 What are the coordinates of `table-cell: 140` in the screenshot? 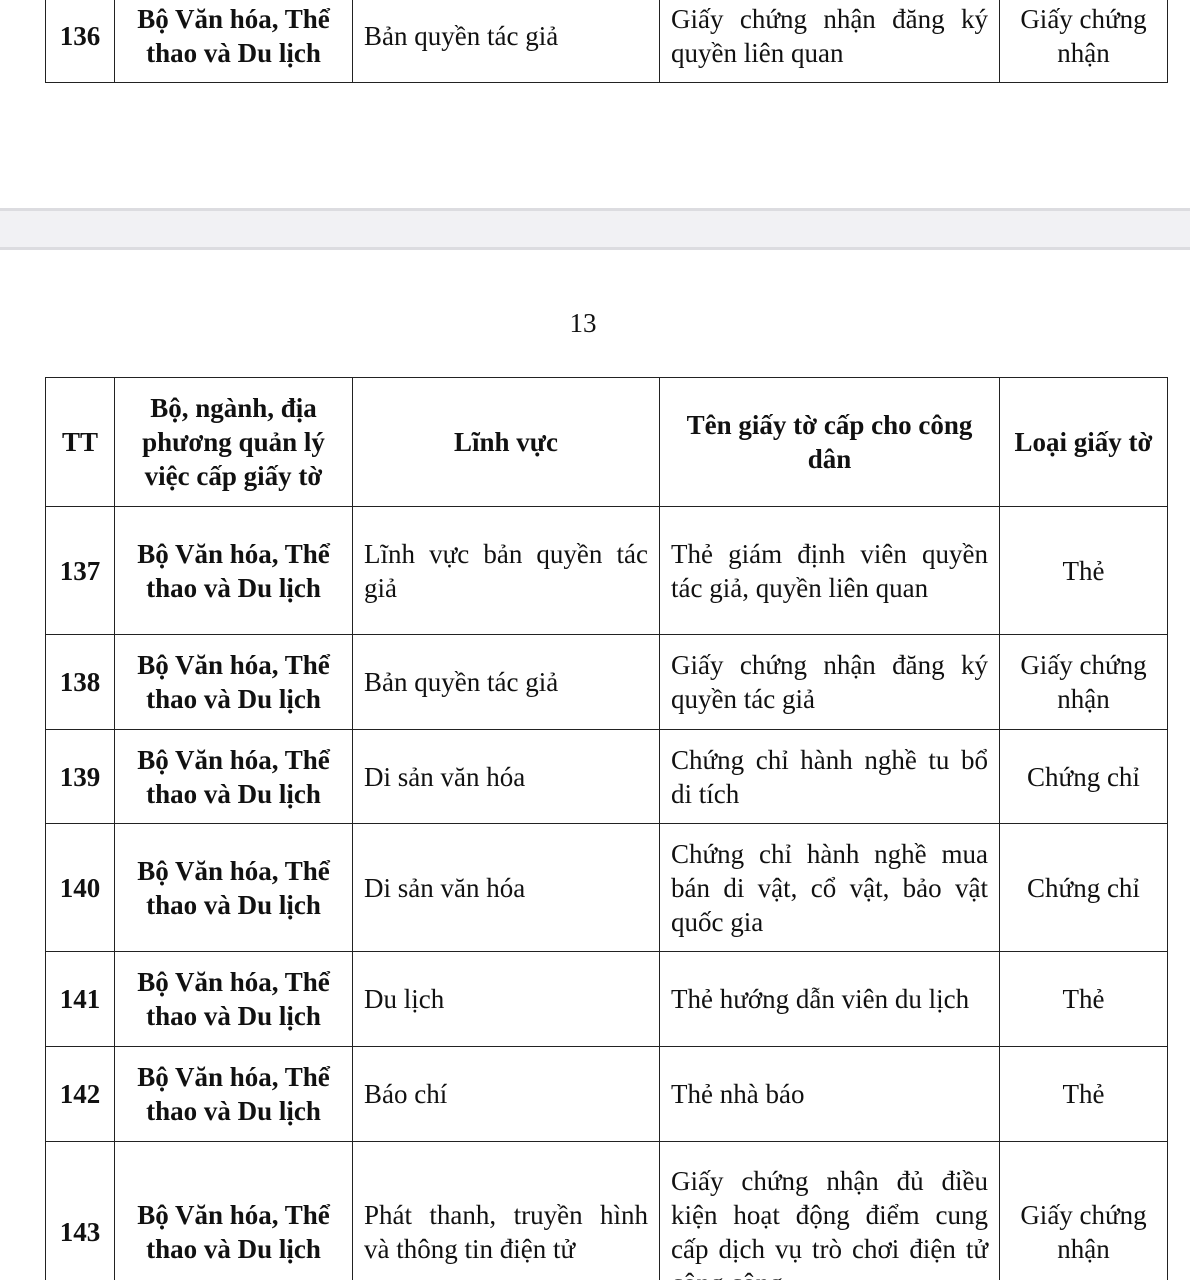 It's located at (80, 887).